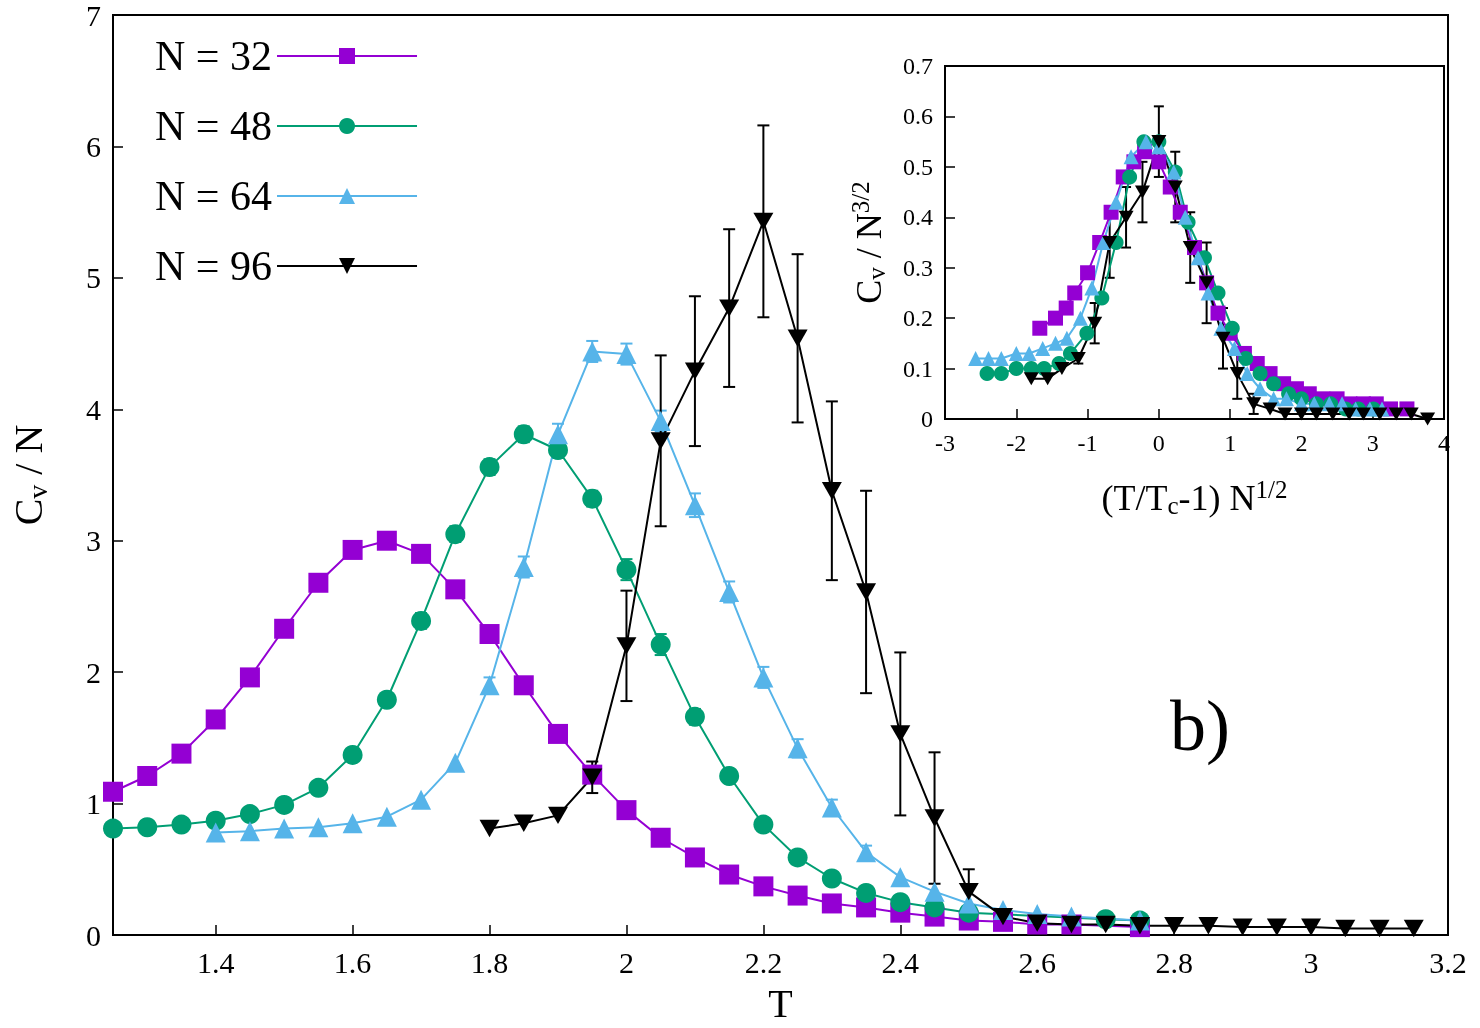  What do you see at coordinates (93, 409) in the screenshot?
I see `y-tick-label: 4` at bounding box center [93, 409].